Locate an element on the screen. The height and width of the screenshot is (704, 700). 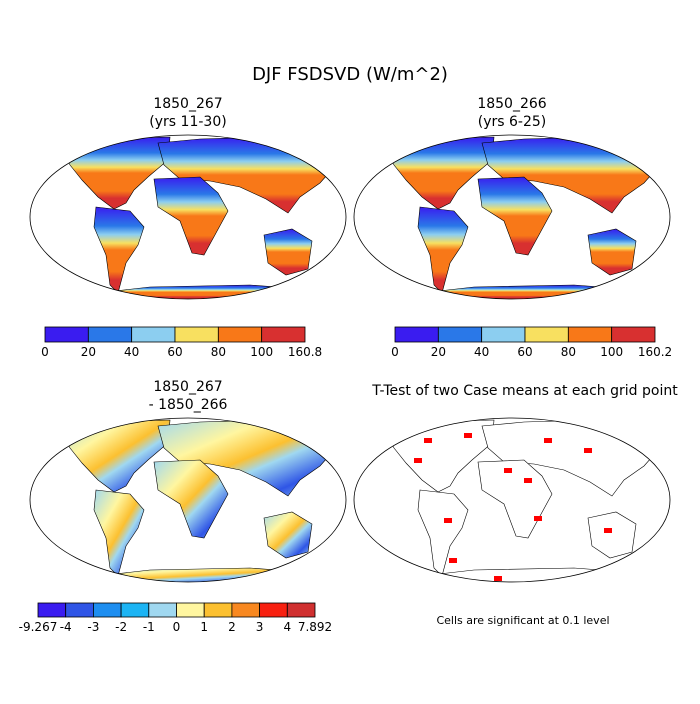
colorbar-label: -9.267 is located at coordinates (38, 627).